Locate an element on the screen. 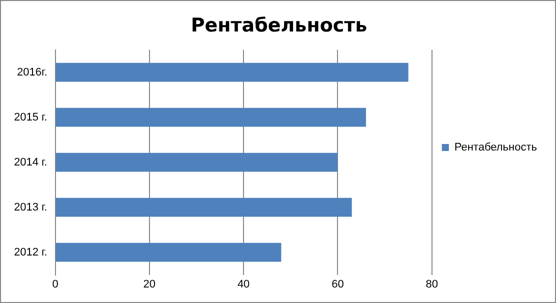  chart-title: Рентабельность is located at coordinates (279, 25).